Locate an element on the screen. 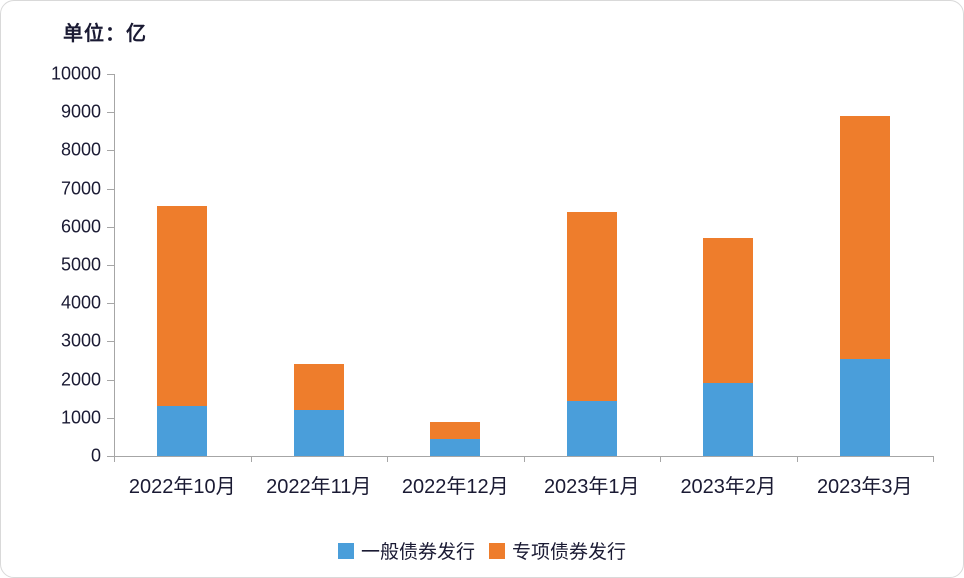 Image resolution: width=964 pixels, height=578 pixels. legend-item-special-bonds: 专项债券发行 is located at coordinates (557, 550).